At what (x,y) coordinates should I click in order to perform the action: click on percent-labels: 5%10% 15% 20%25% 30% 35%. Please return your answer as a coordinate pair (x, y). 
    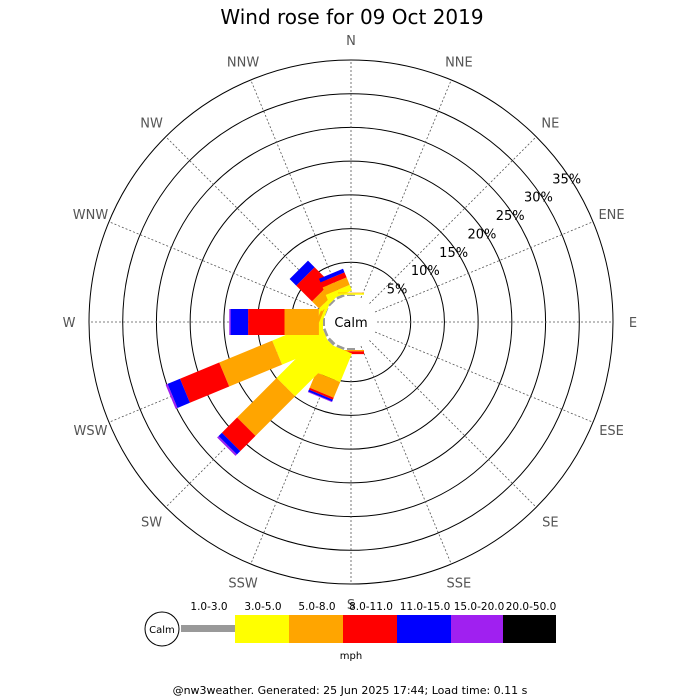
    Looking at the image, I should click on (484, 234).